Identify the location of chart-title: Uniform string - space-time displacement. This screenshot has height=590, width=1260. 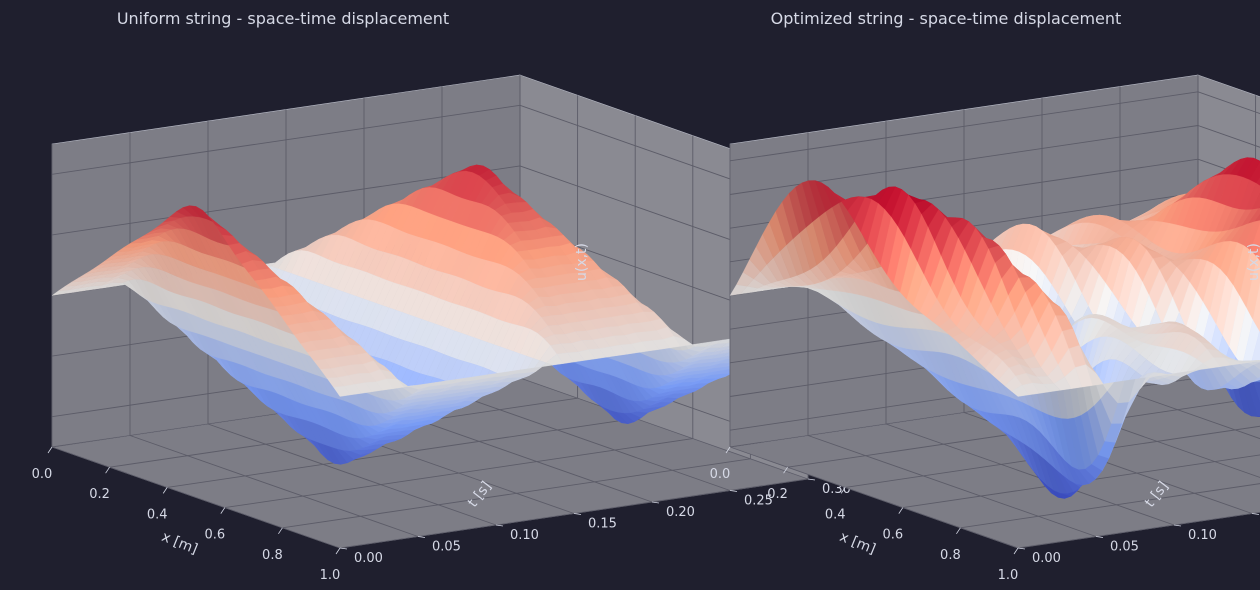
(283, 18).